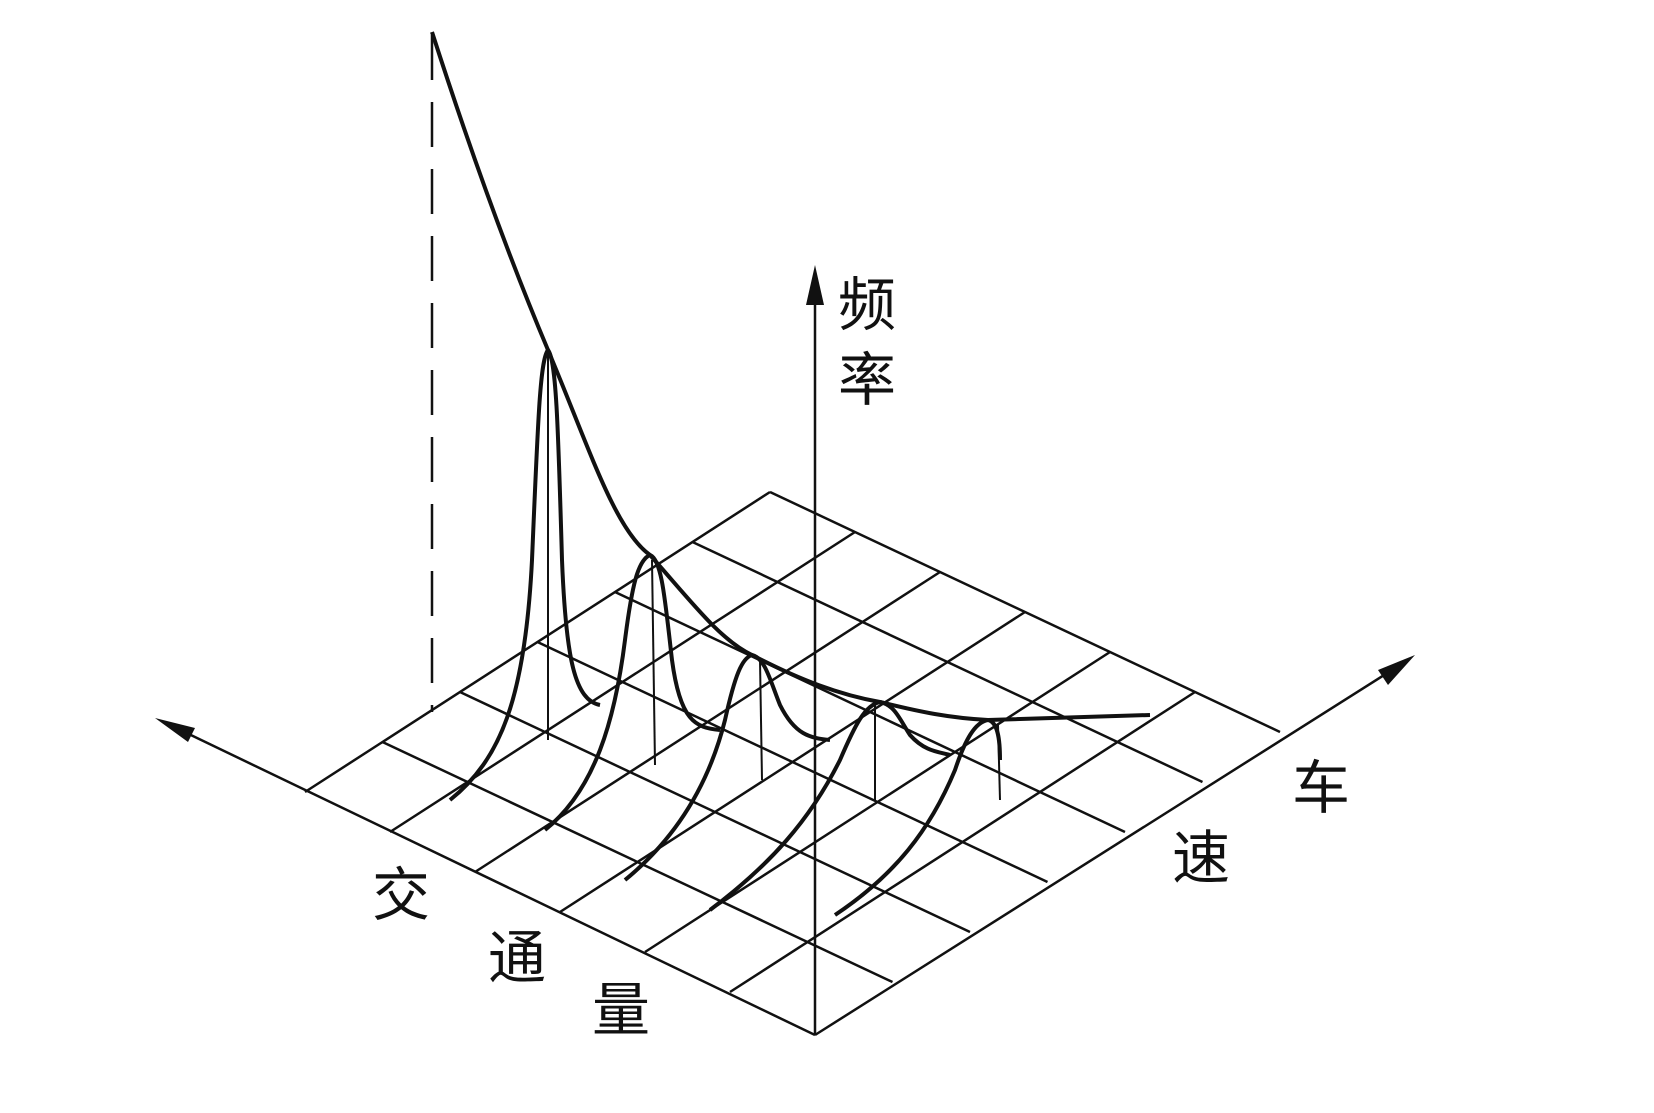 Image resolution: width=1654 pixels, height=1113 pixels. Describe the element at coordinates (1321, 788) in the screenshot. I see `speed-label-char-1: 车` at that location.